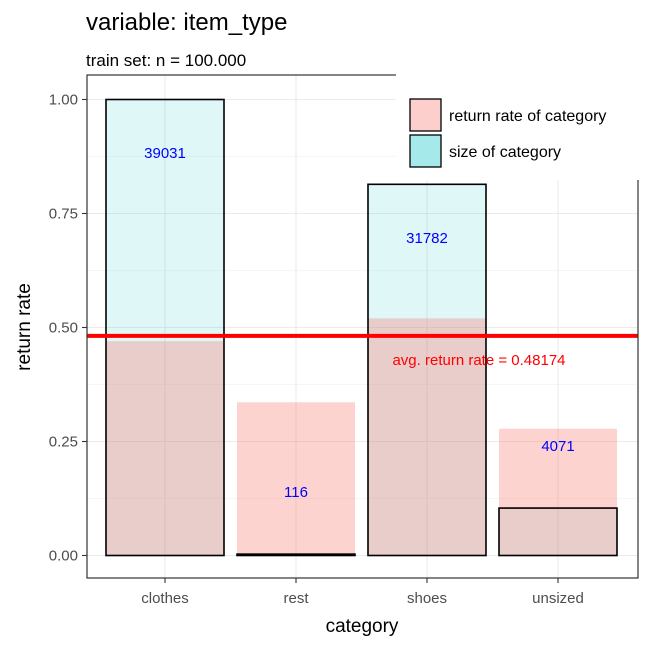  What do you see at coordinates (427, 437) in the screenshot?
I see `return-rate-bar-shoes` at bounding box center [427, 437].